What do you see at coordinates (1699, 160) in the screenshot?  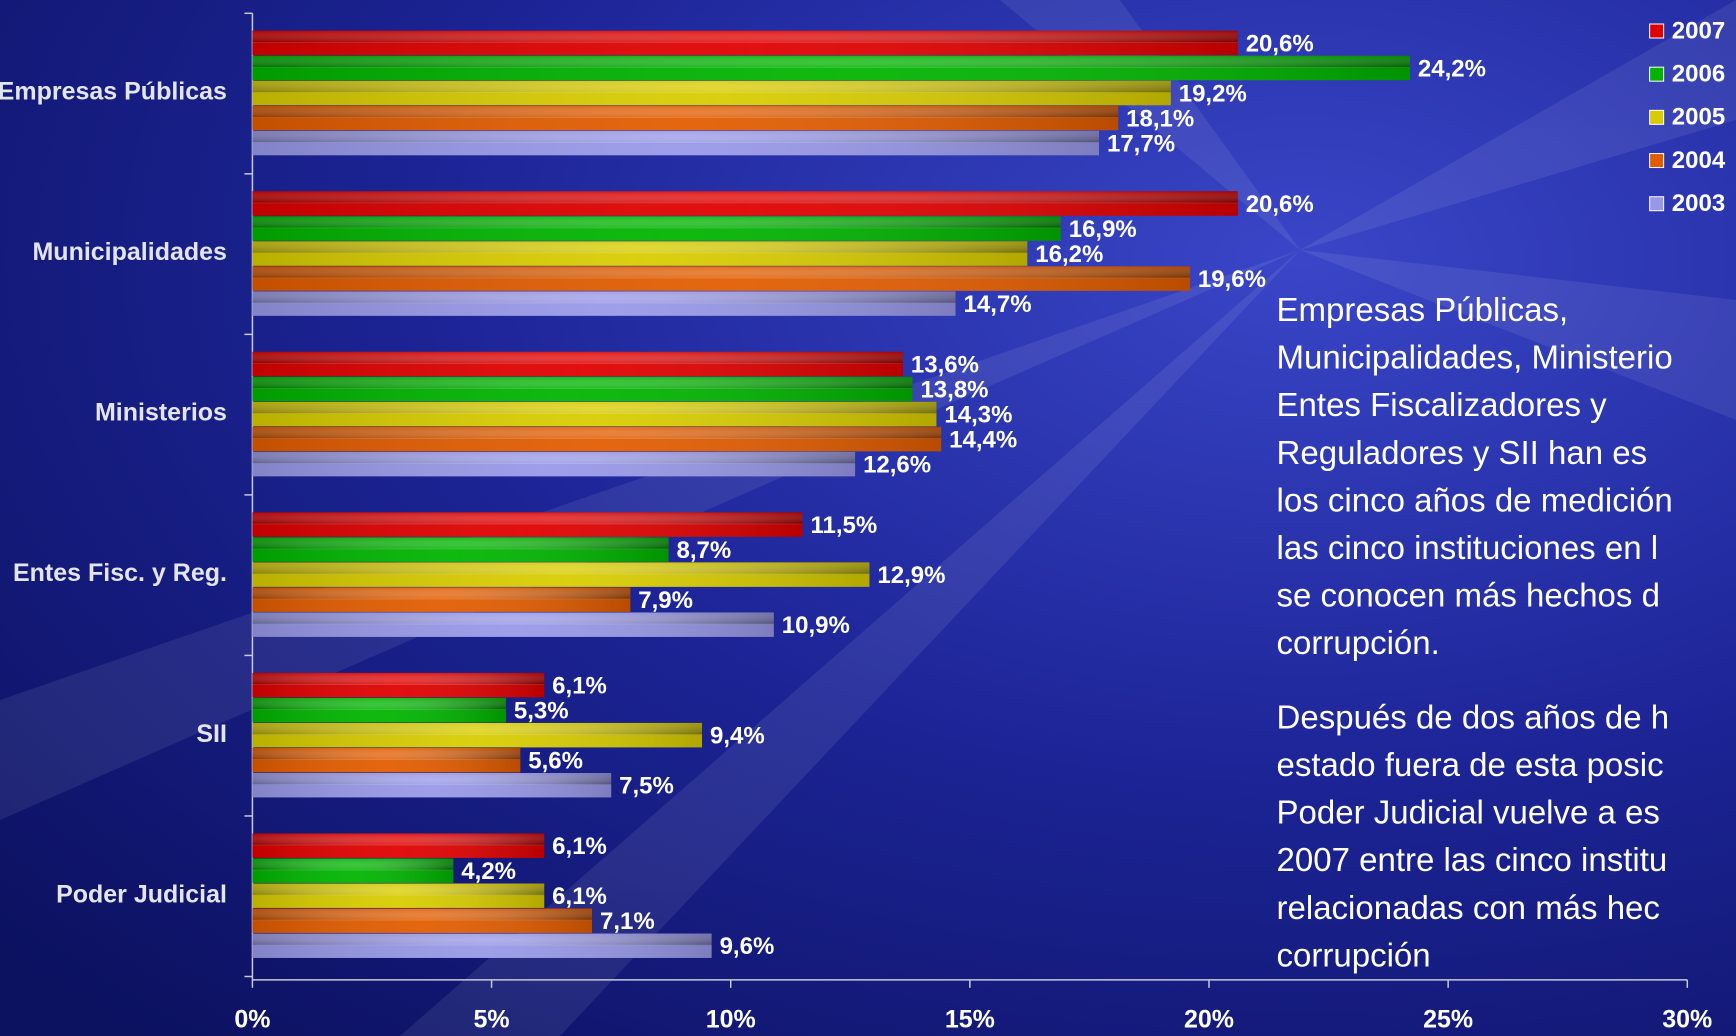 I see `legend-label: 2004` at bounding box center [1699, 160].